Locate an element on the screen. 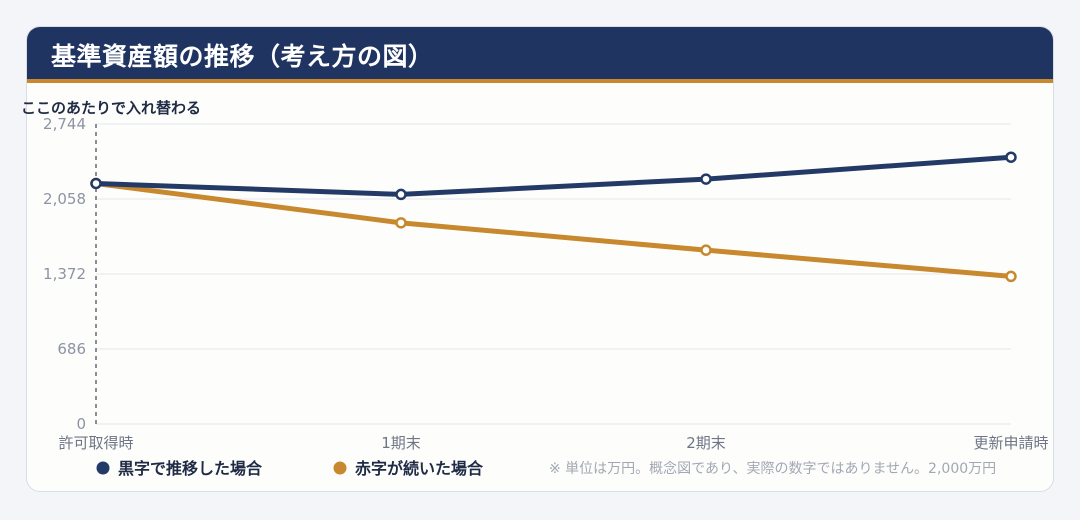  legend: 黒字で推移した場合 赤字が続いた場合 is located at coordinates (290, 468).